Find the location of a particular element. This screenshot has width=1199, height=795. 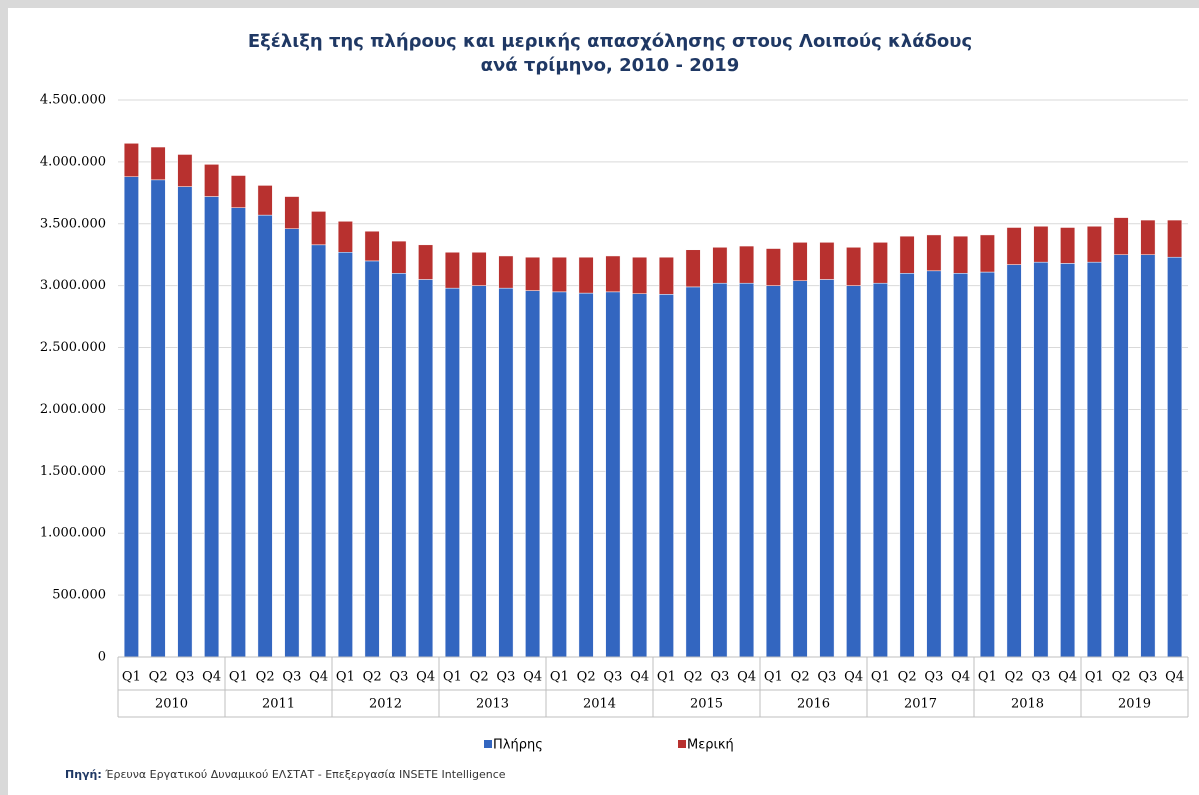

x-group-label: 2015 is located at coordinates (706, 704).